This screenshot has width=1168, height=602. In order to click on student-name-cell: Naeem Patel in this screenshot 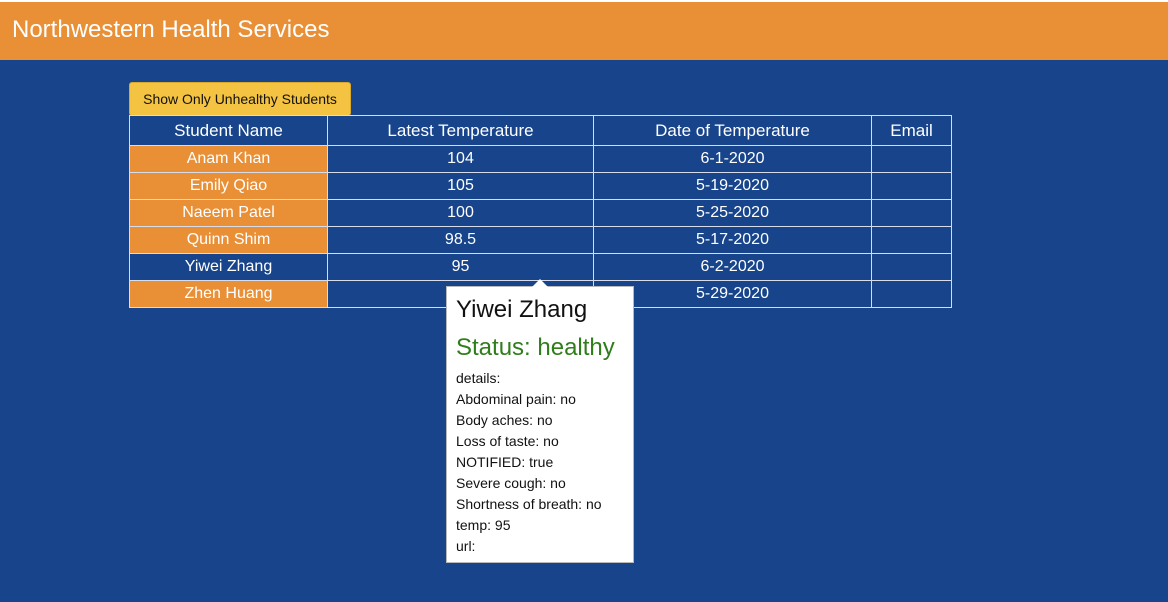, I will do `click(228, 213)`.